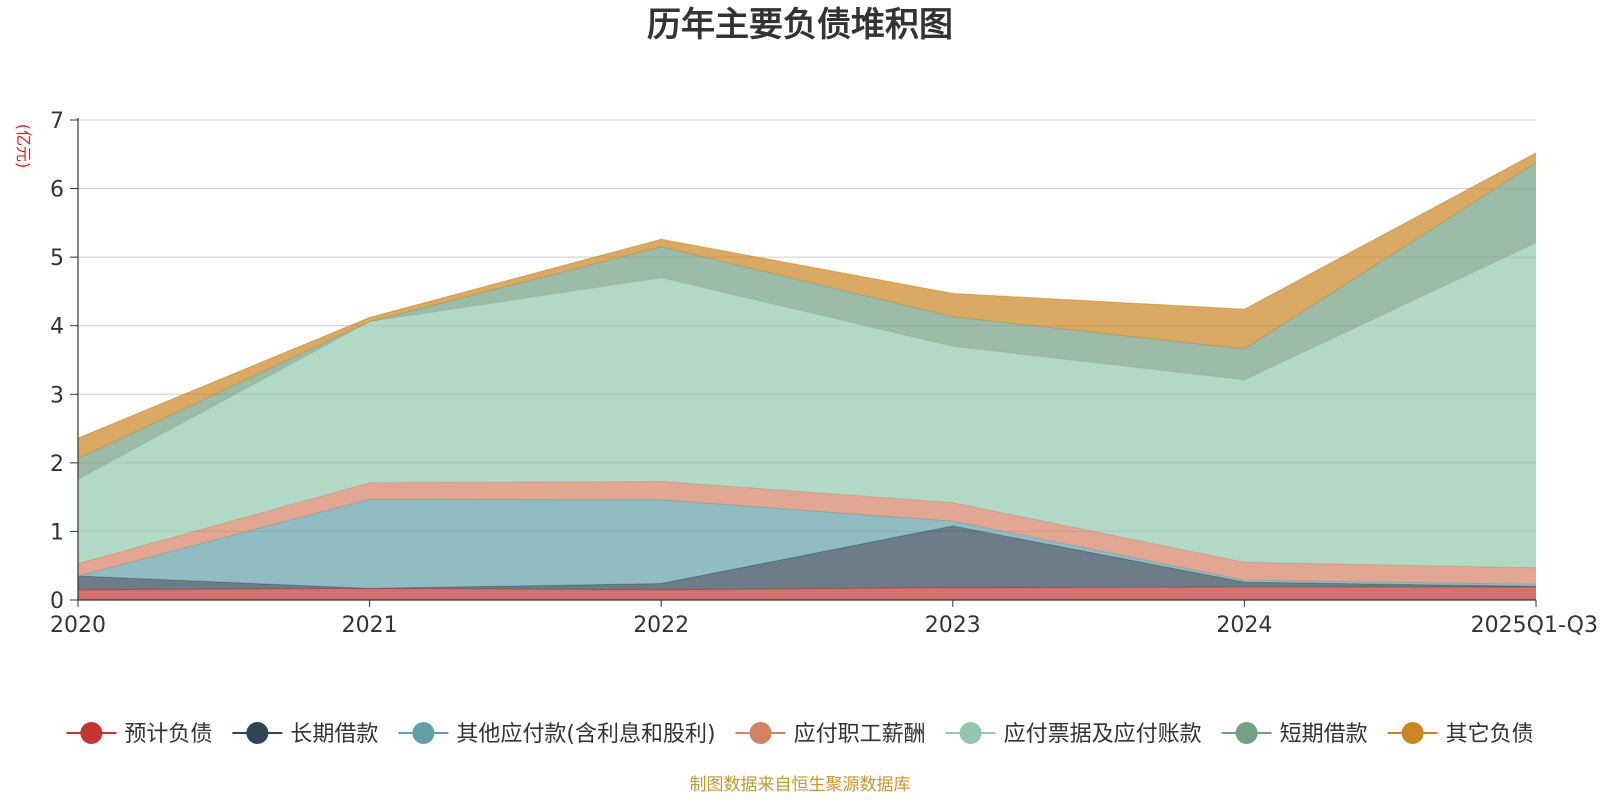 This screenshot has height=800, width=1600. What do you see at coordinates (23, 146) in the screenshot?
I see `y-axis-unit: (亿元)` at bounding box center [23, 146].